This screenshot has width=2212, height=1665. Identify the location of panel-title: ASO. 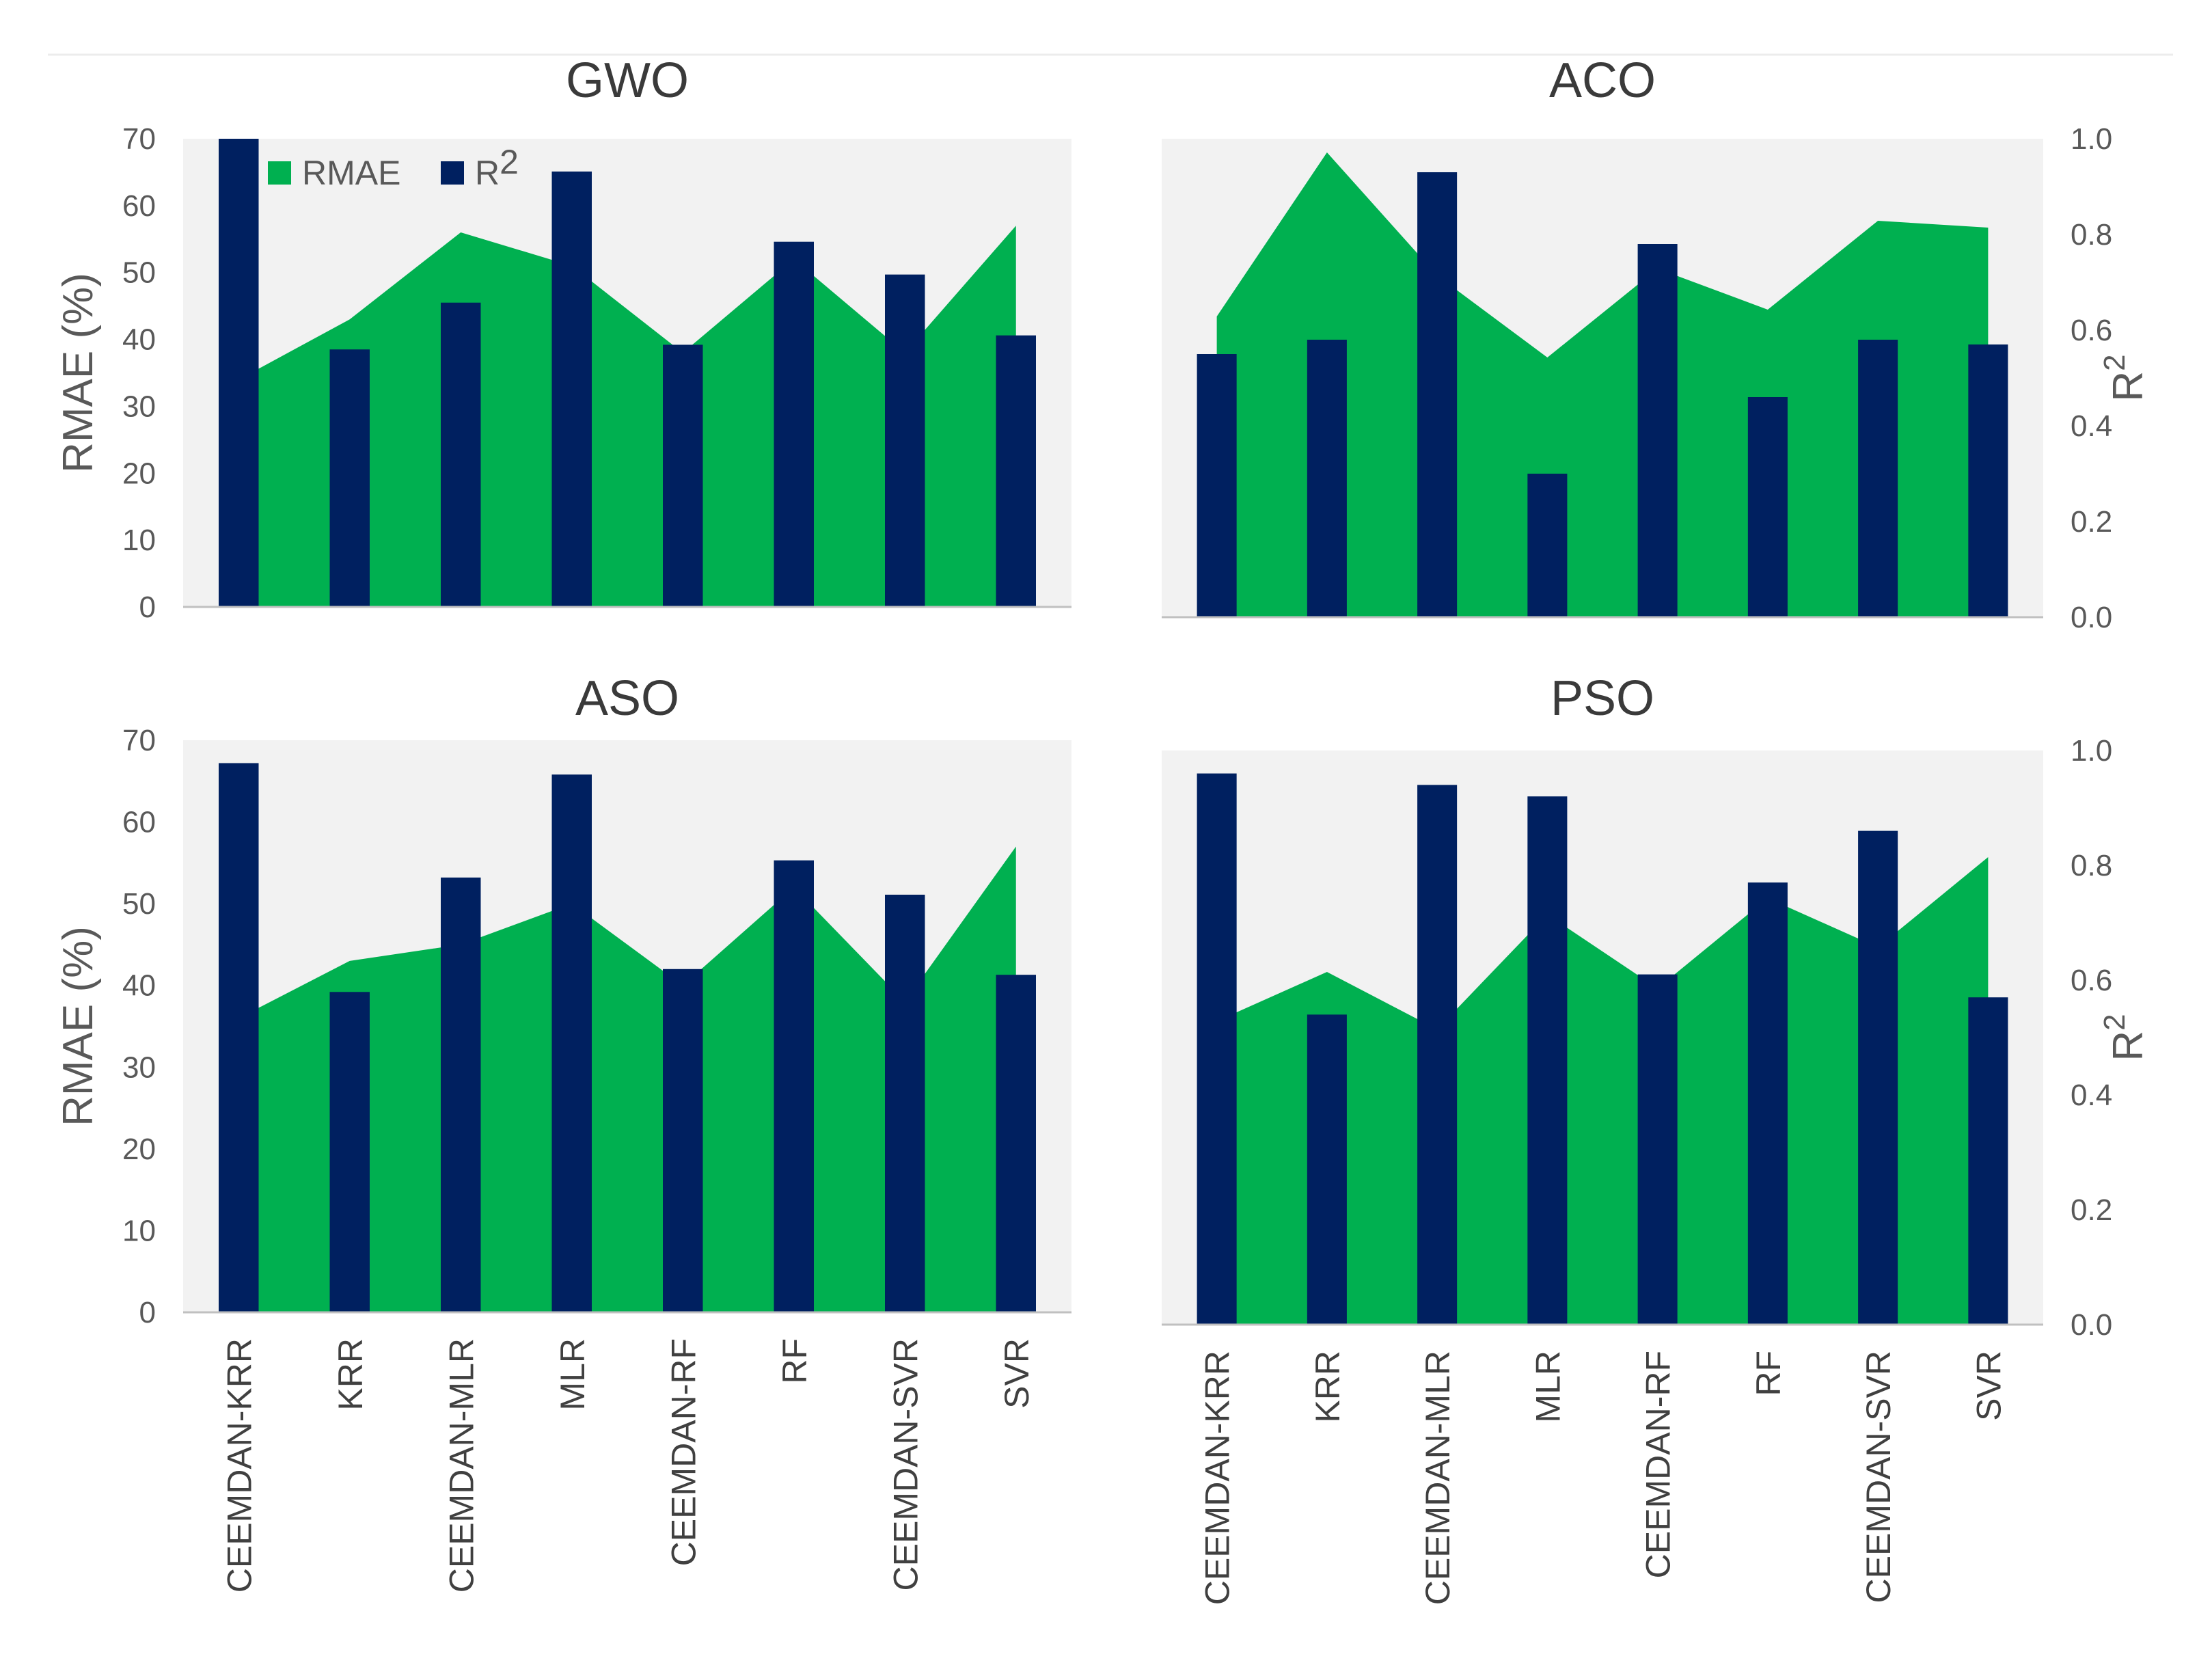
(627, 698).